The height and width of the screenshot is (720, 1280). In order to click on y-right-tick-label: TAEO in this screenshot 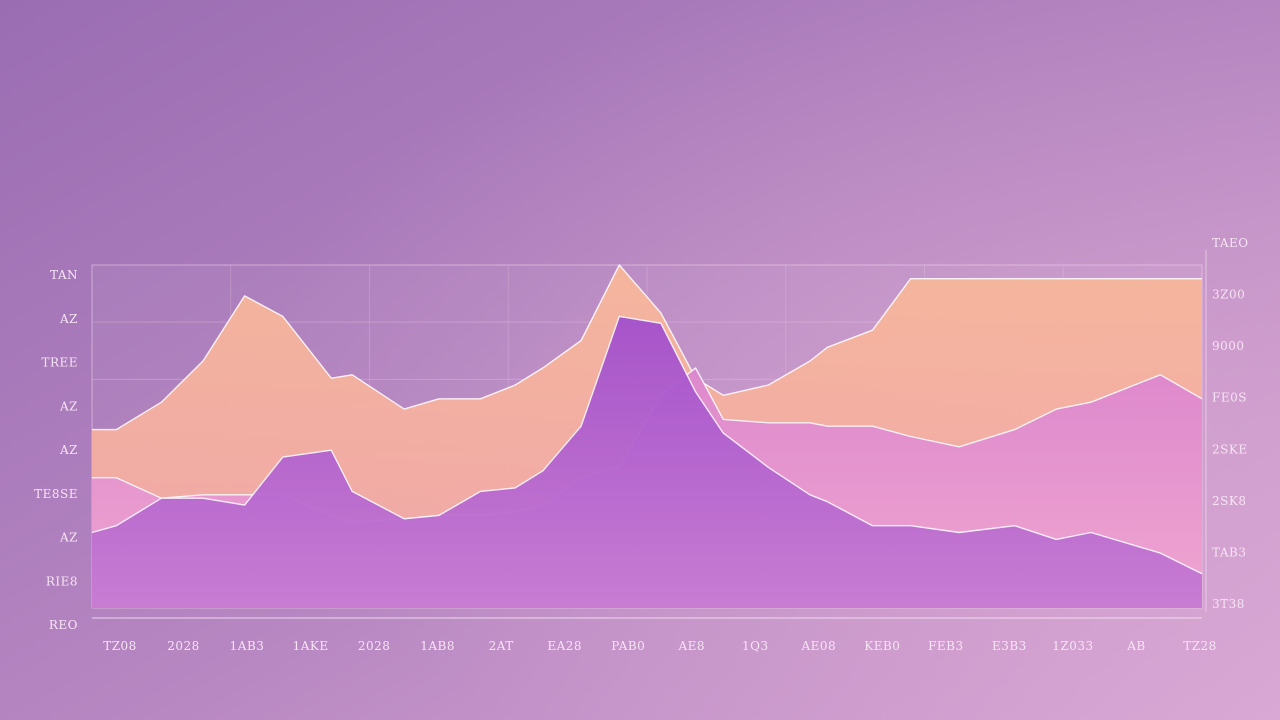, I will do `click(1230, 243)`.